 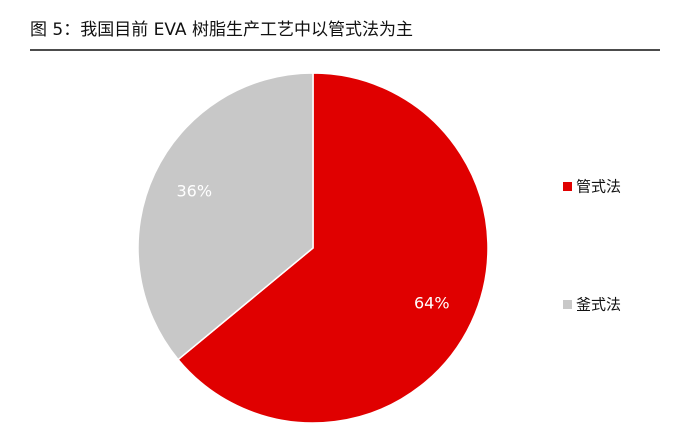 What do you see at coordinates (598, 187) in the screenshot?
I see `legend-label: 管式法` at bounding box center [598, 187].